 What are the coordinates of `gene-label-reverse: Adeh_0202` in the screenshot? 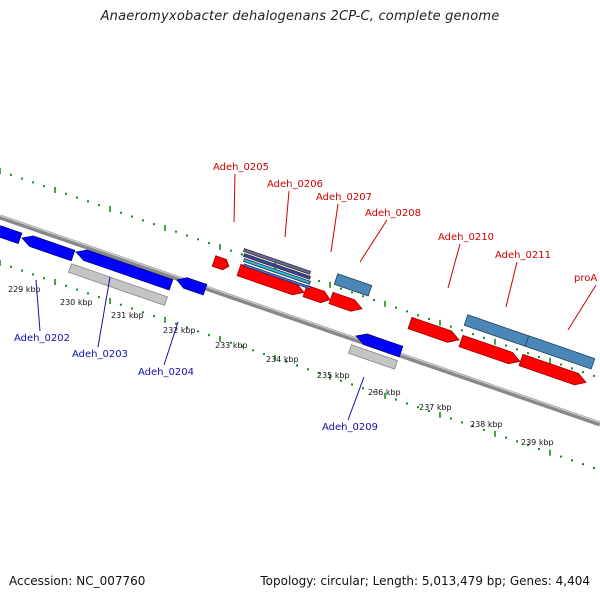 It's located at (42, 338).